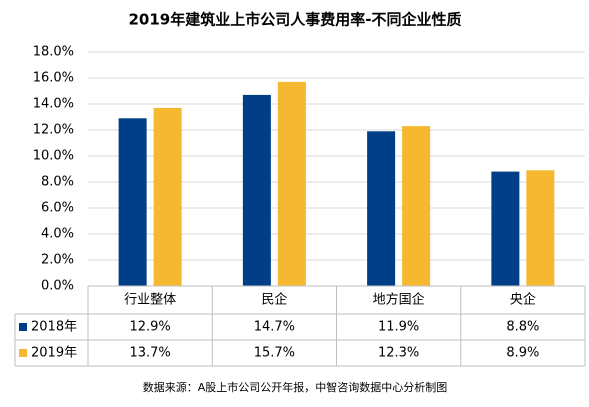 Image resolution: width=589 pixels, height=407 pixels. Describe the element at coordinates (53, 104) in the screenshot. I see `y-tick-label: 14.0%` at that location.